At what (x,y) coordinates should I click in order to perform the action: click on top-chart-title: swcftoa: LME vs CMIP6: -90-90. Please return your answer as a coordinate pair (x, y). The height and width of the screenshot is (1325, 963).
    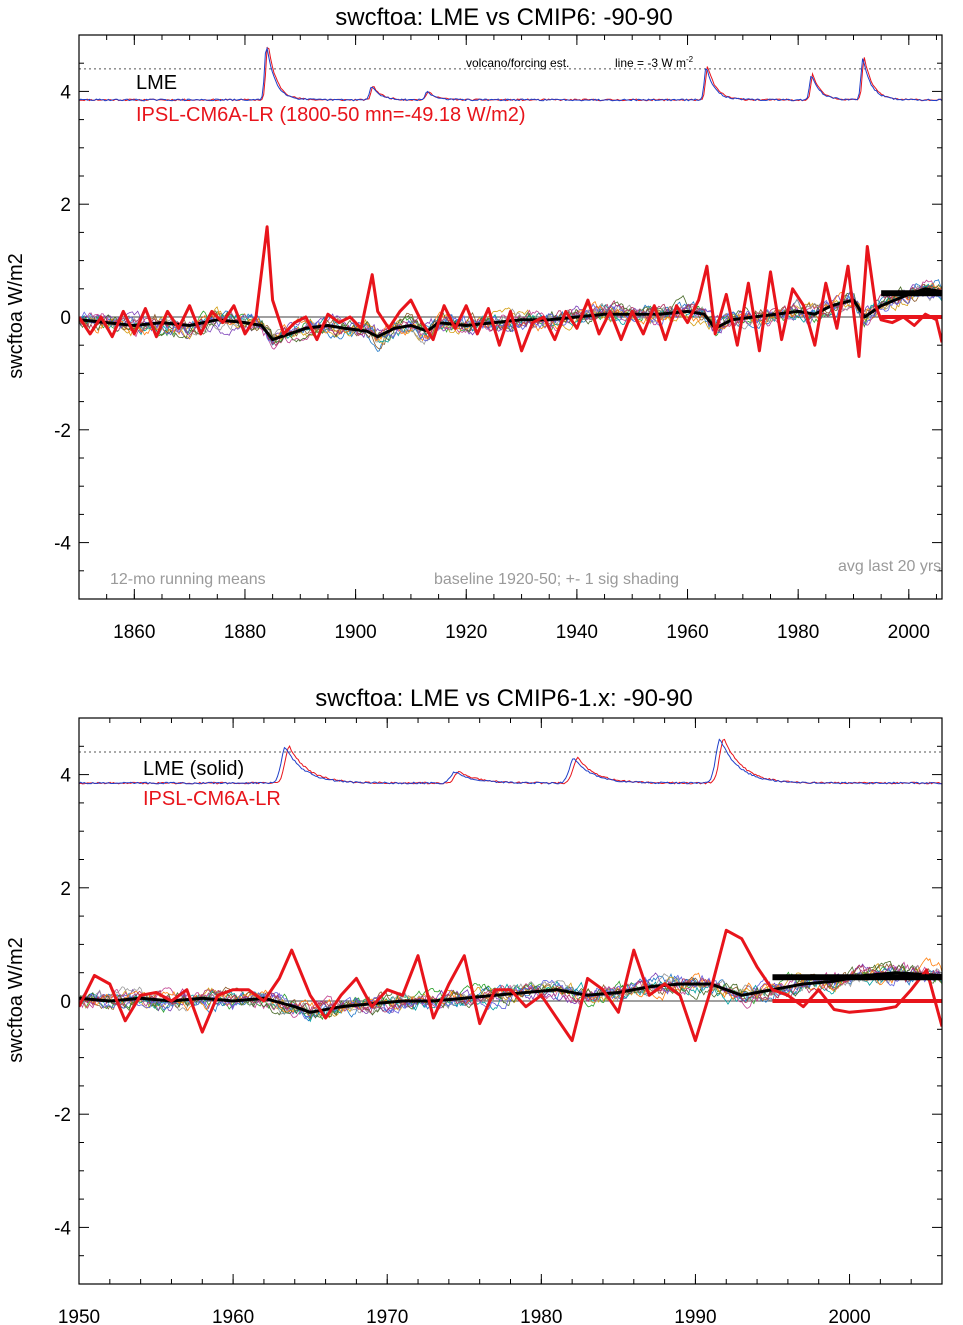
    Looking at the image, I should click on (503, 17).